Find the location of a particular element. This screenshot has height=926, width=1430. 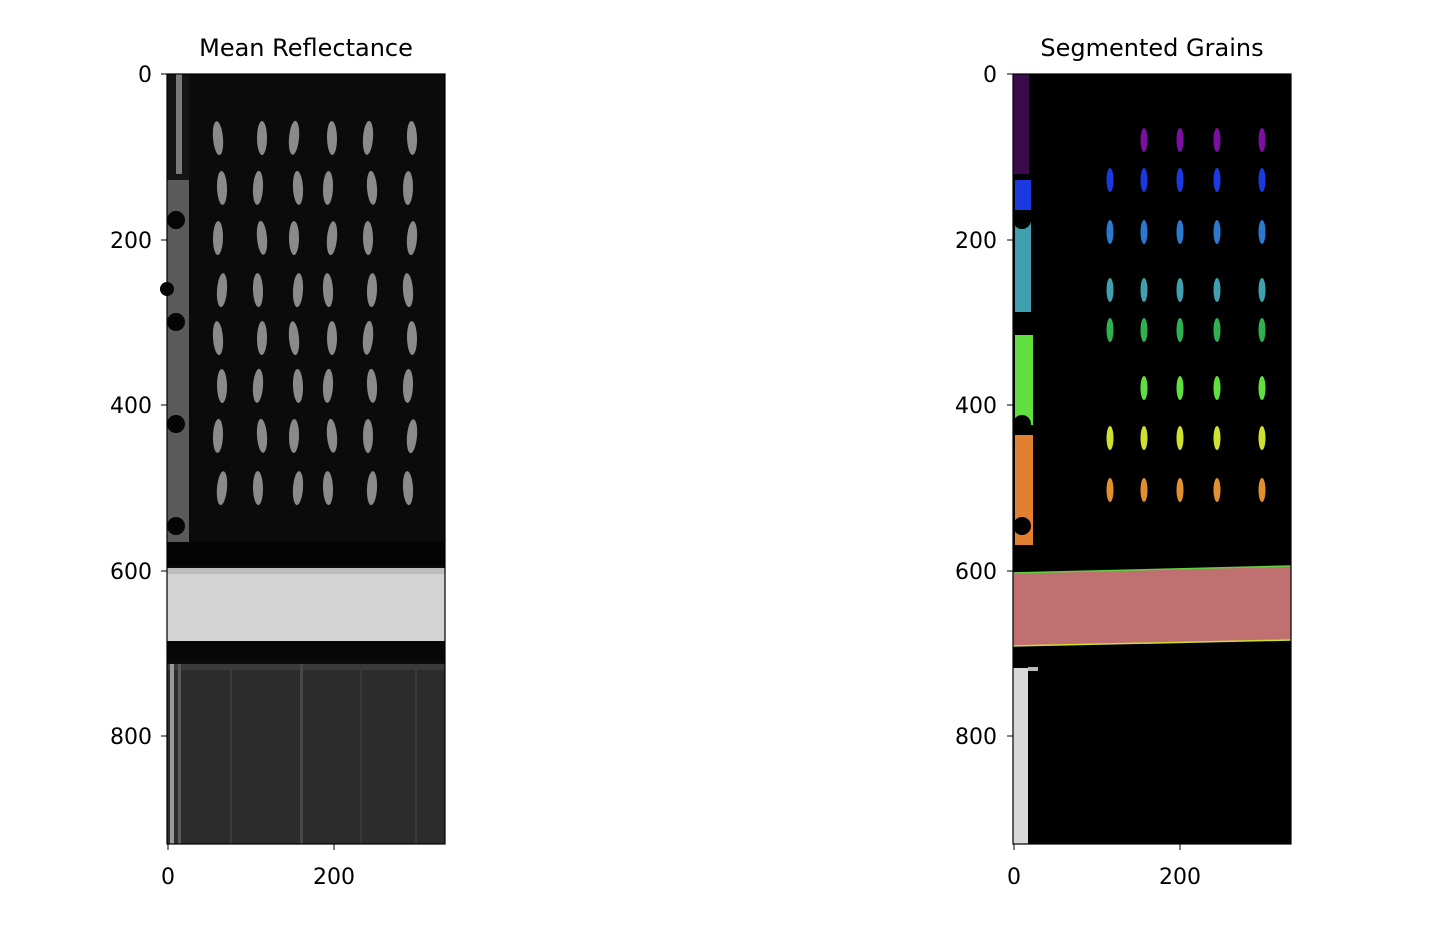

y-tick-label: 600 is located at coordinates (976, 572).